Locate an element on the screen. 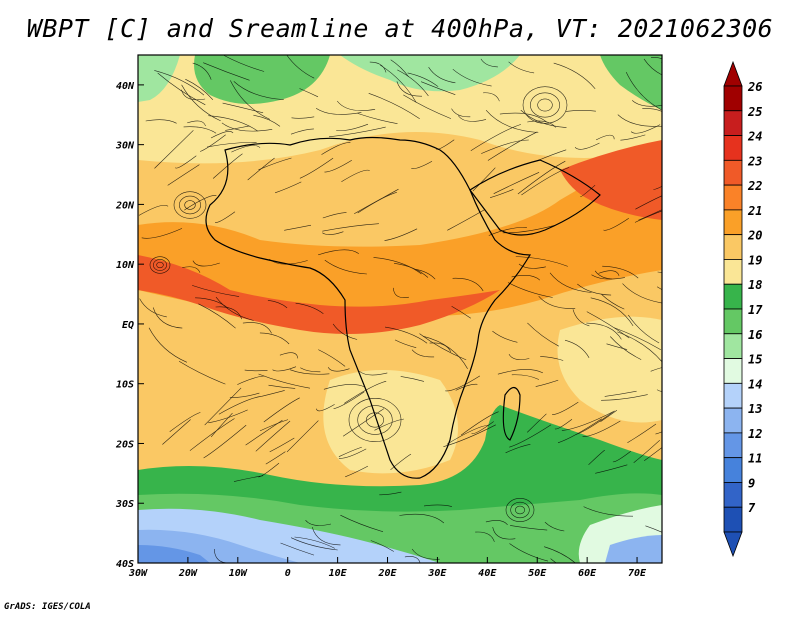 This screenshot has height=618, width=800. colorbar-label: 18 is located at coordinates (755, 285).